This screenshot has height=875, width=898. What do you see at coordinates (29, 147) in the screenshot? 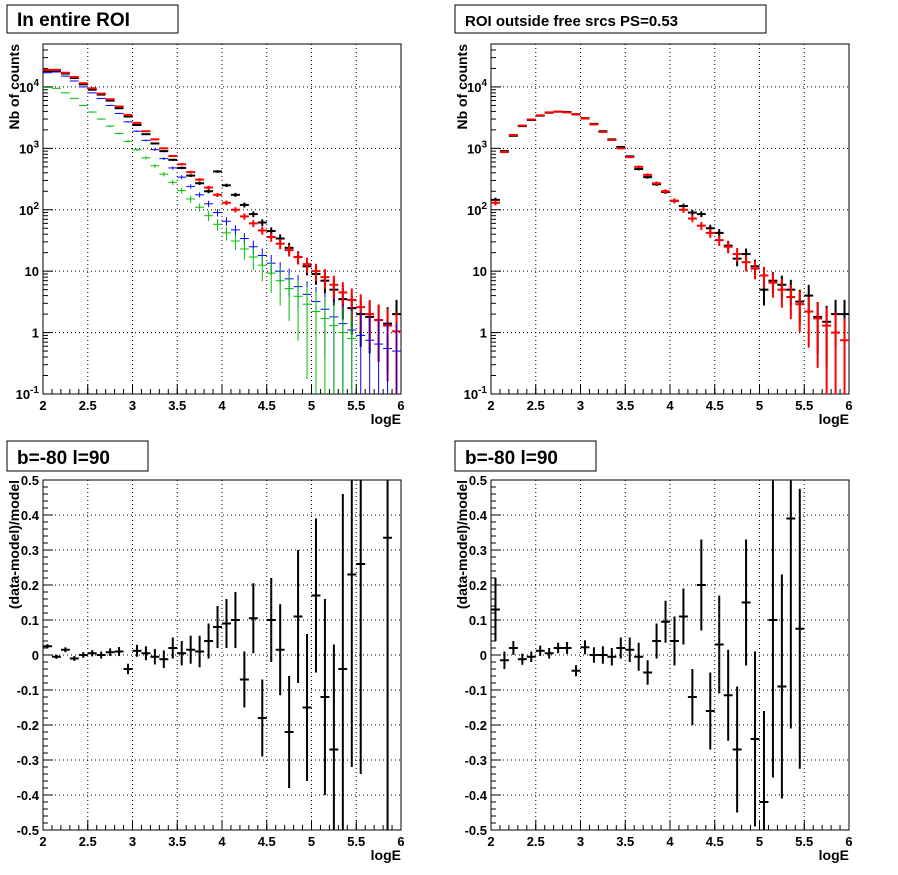
I see `y-tick-label: 103` at bounding box center [29, 147].